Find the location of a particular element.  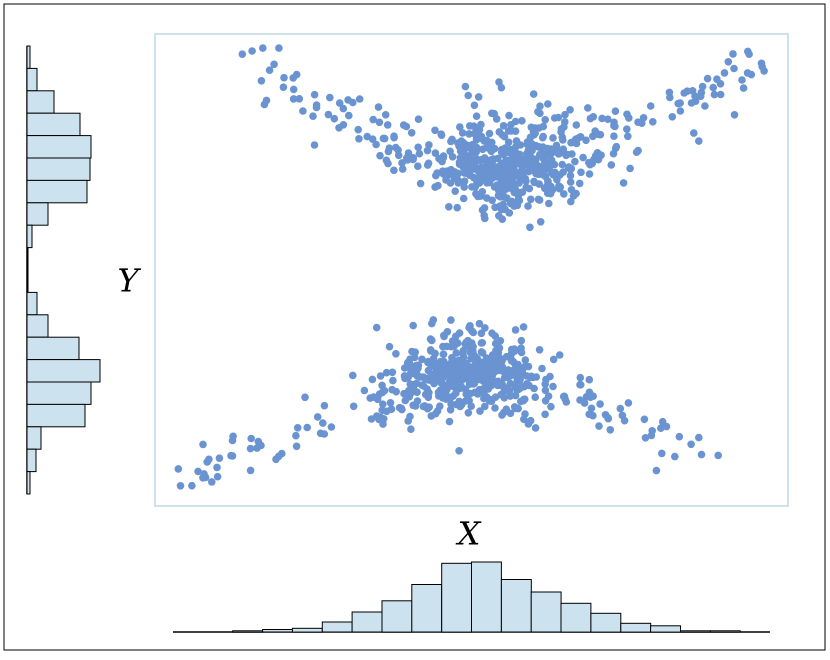

x-marginal-histogram is located at coordinates (471, 597).